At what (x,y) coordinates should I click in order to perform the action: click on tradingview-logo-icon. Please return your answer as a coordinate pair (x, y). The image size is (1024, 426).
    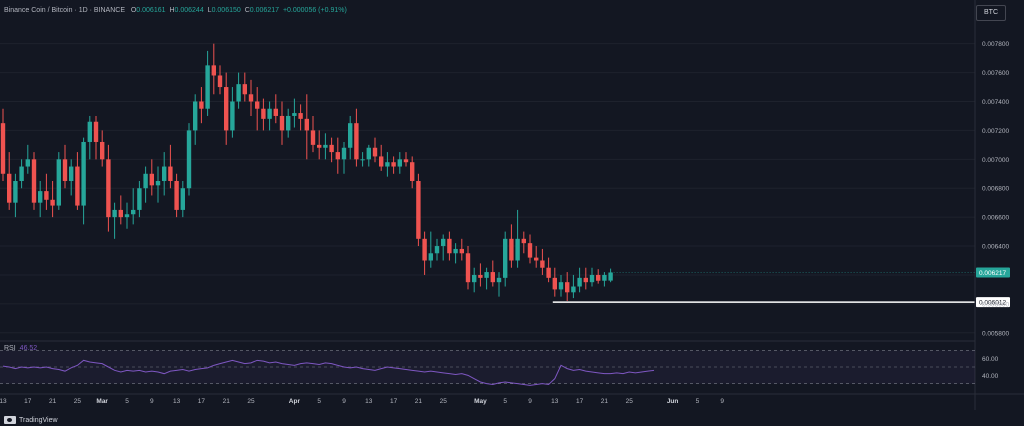
    Looking at the image, I should click on (10, 420).